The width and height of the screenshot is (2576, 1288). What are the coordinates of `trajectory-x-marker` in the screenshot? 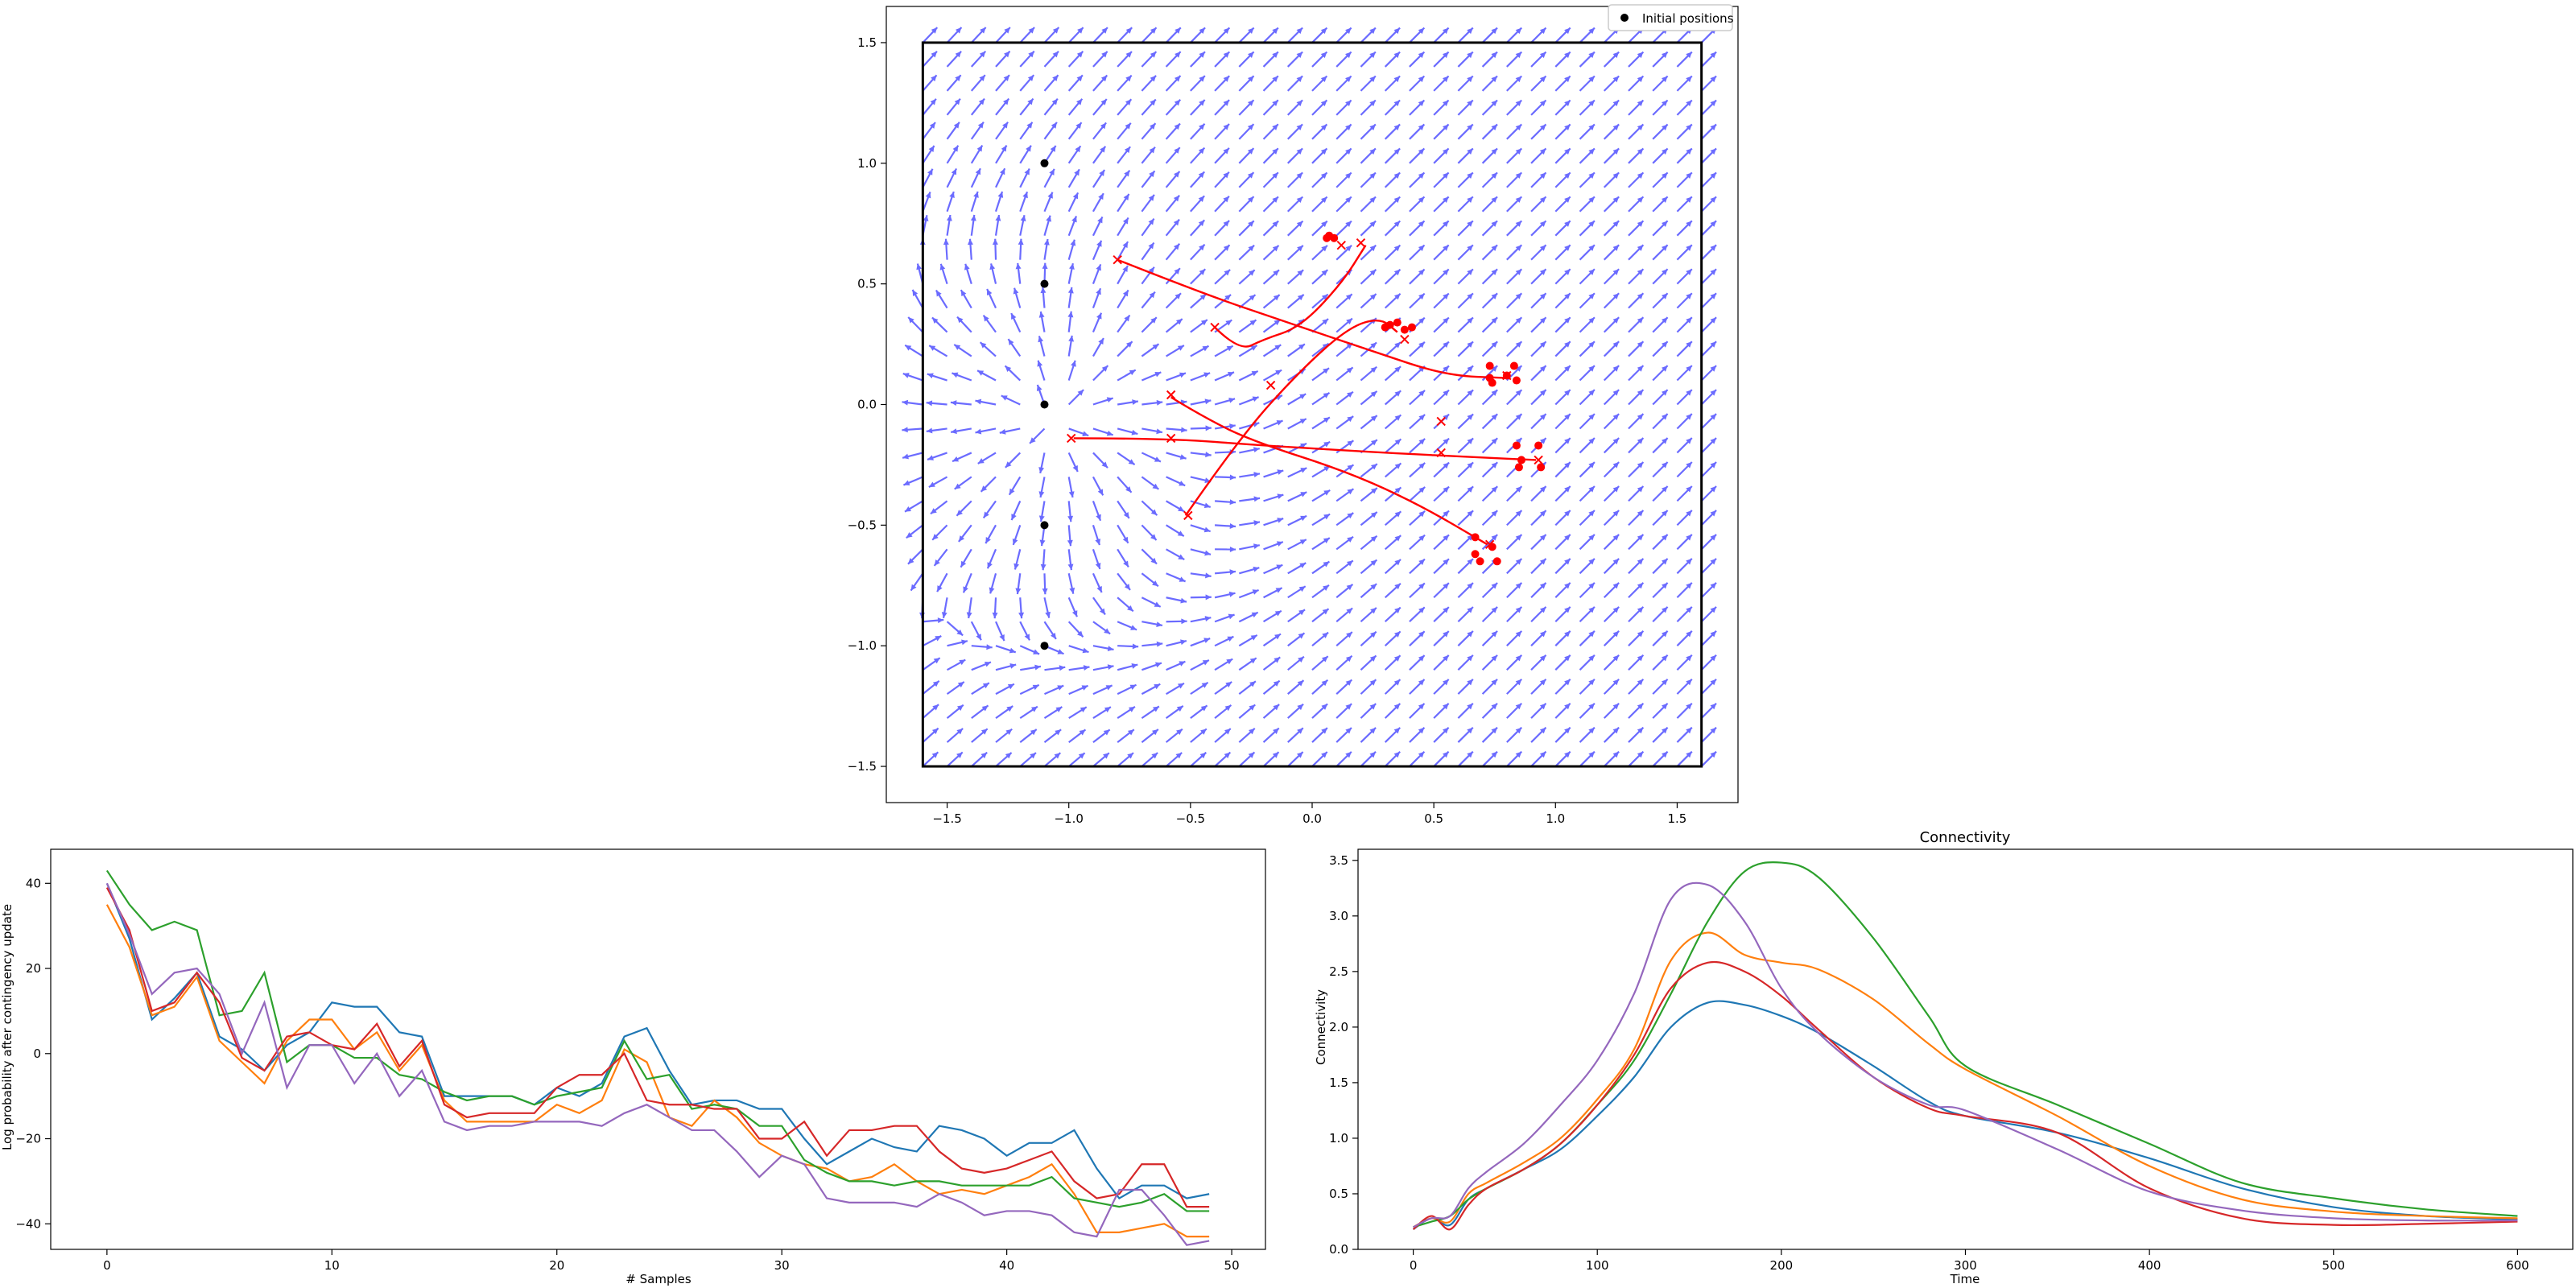 It's located at (1538, 460).